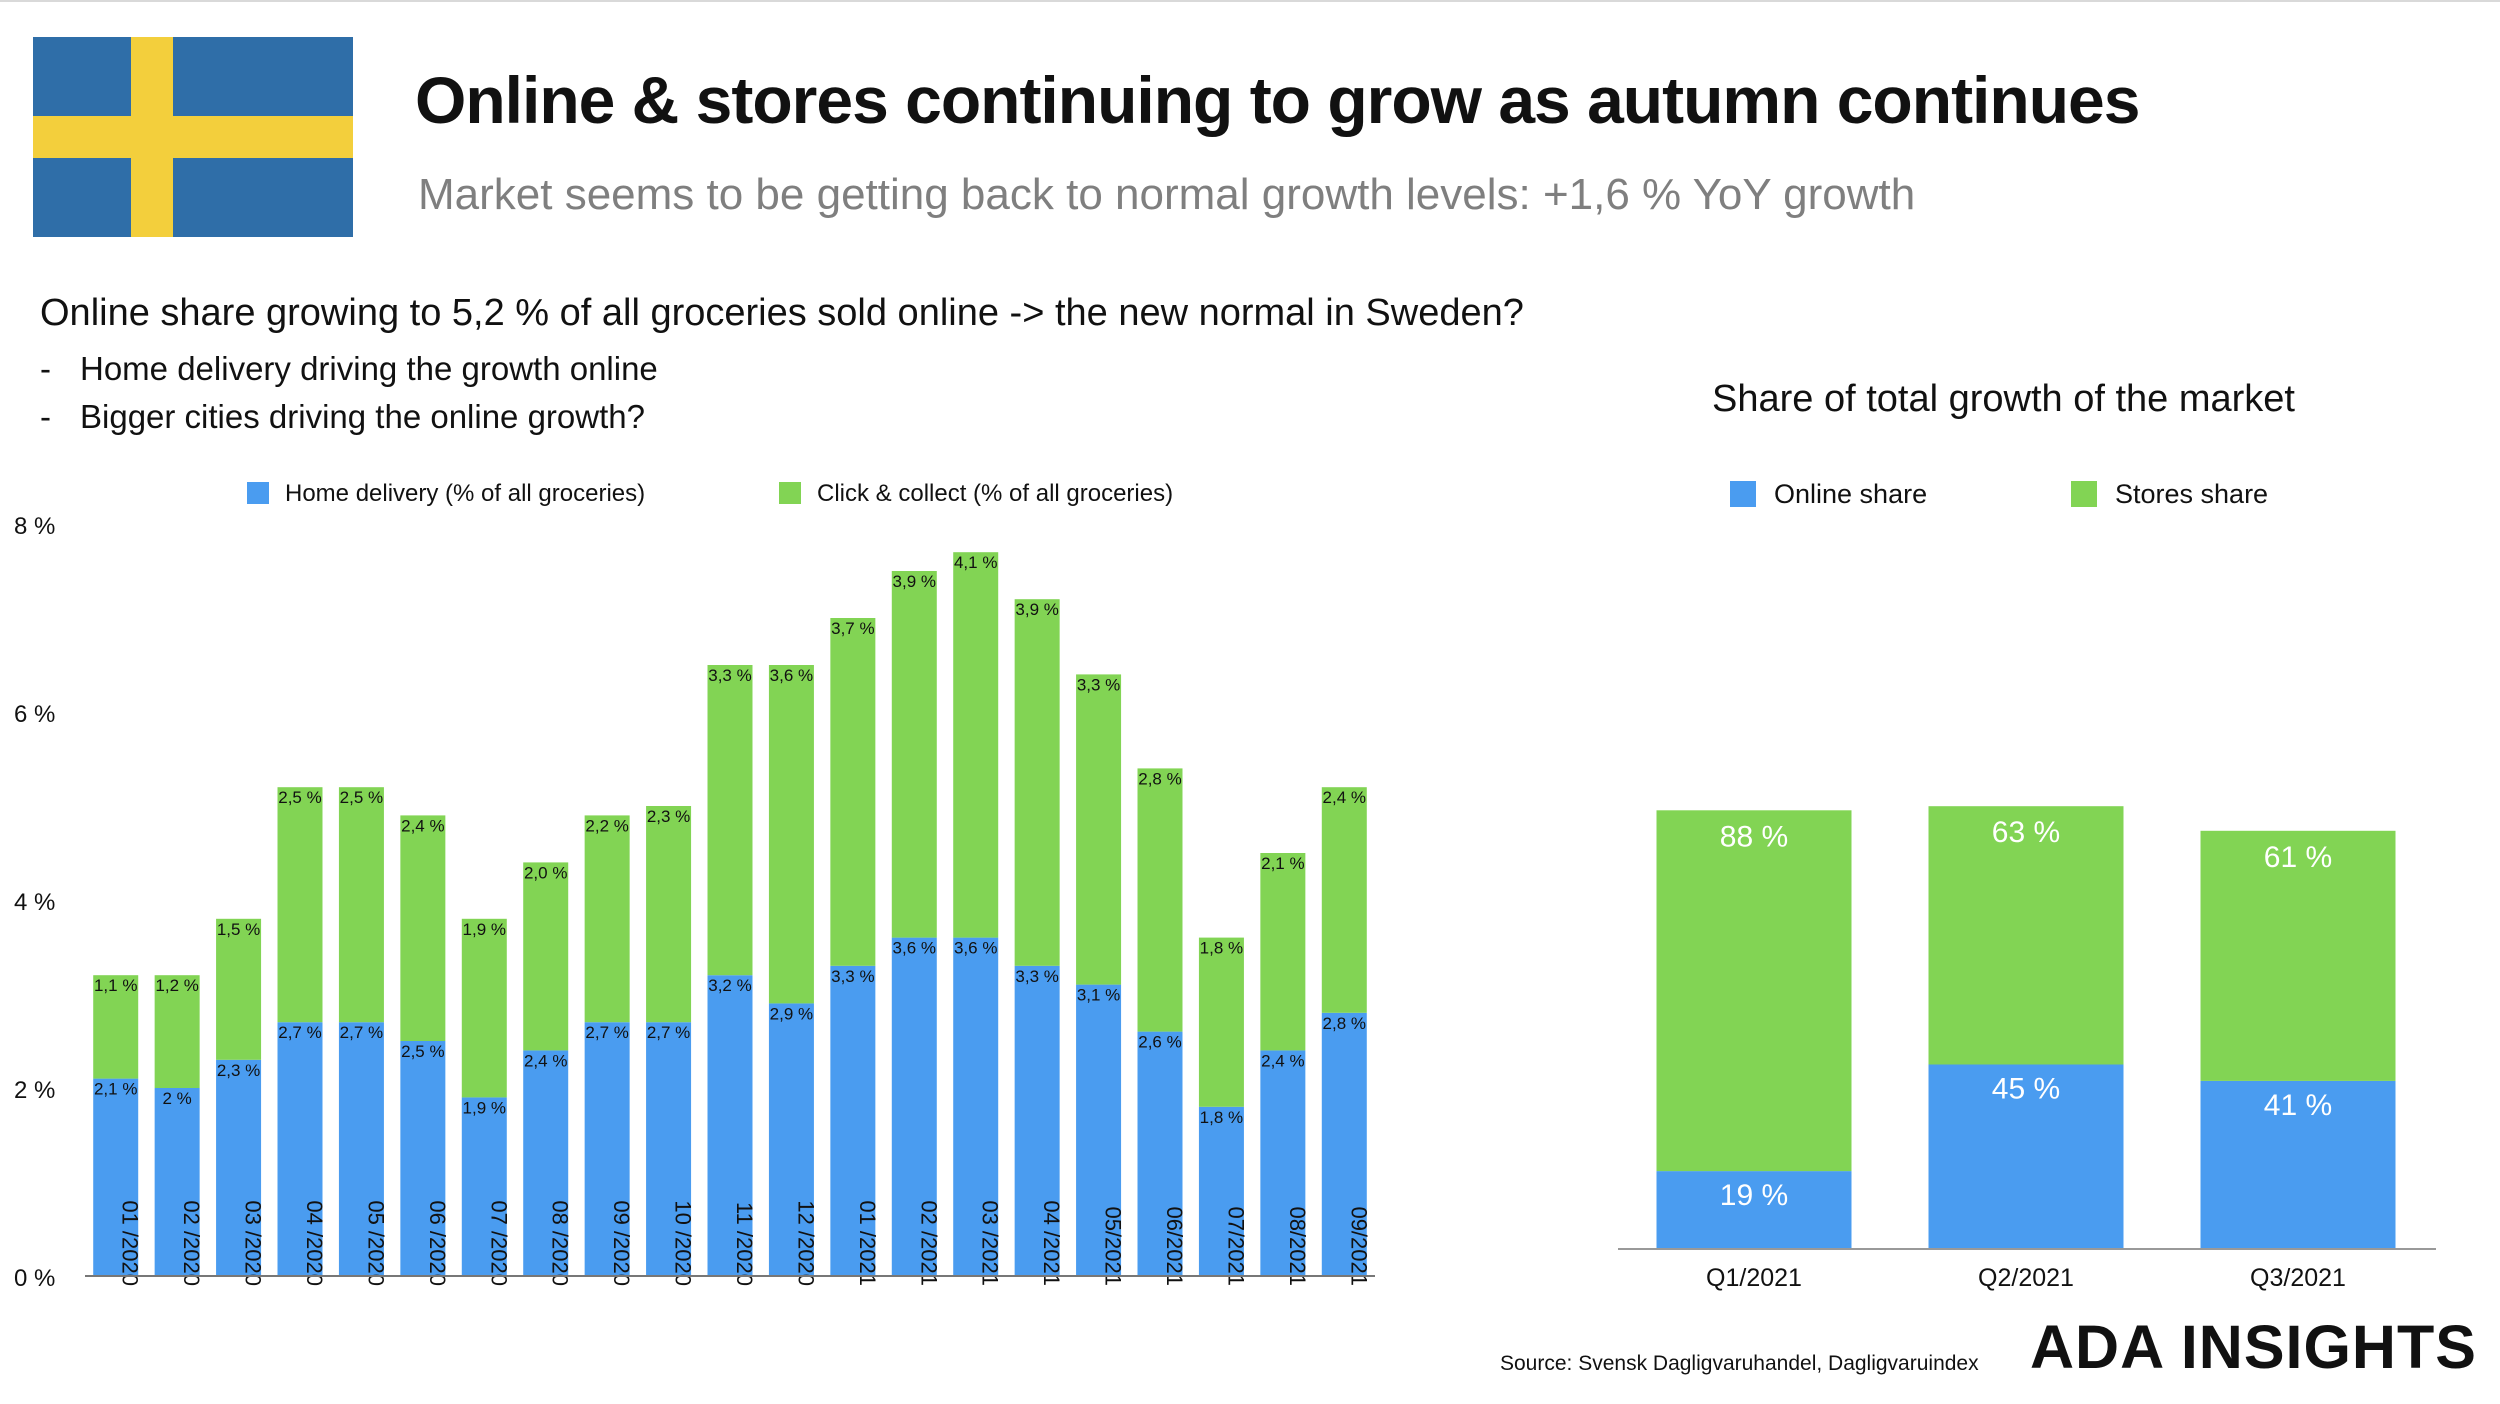  What do you see at coordinates (729, 985) in the screenshot?
I see `data-label-home-delivery: 3,2 %` at bounding box center [729, 985].